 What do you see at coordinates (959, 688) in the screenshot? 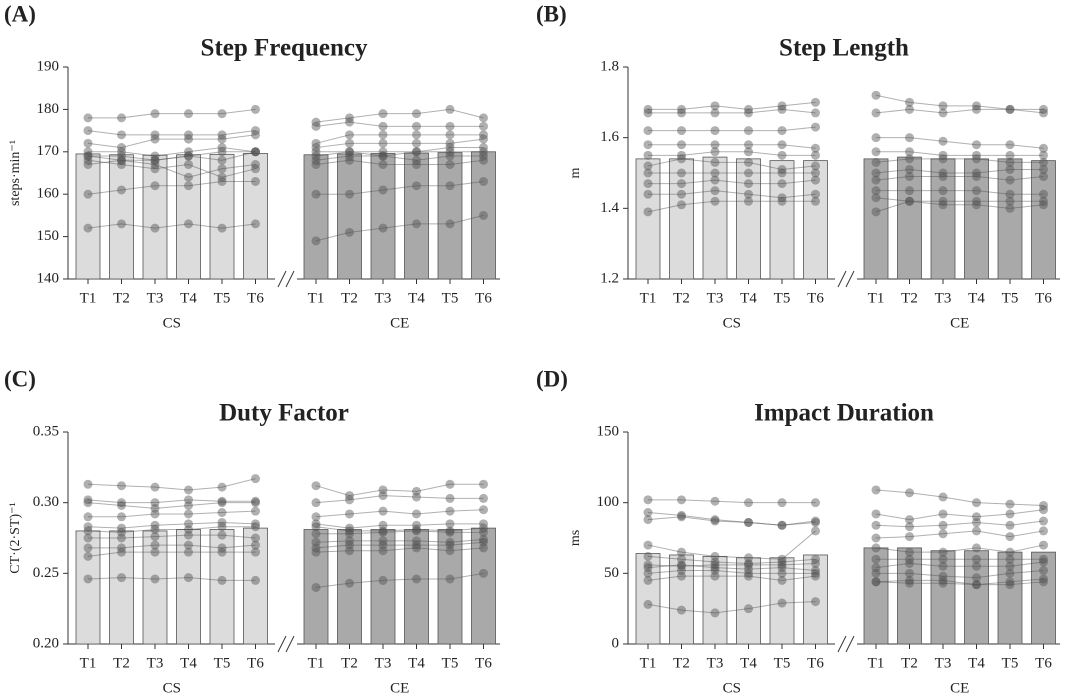
I see `group-label: CE` at bounding box center [959, 688].